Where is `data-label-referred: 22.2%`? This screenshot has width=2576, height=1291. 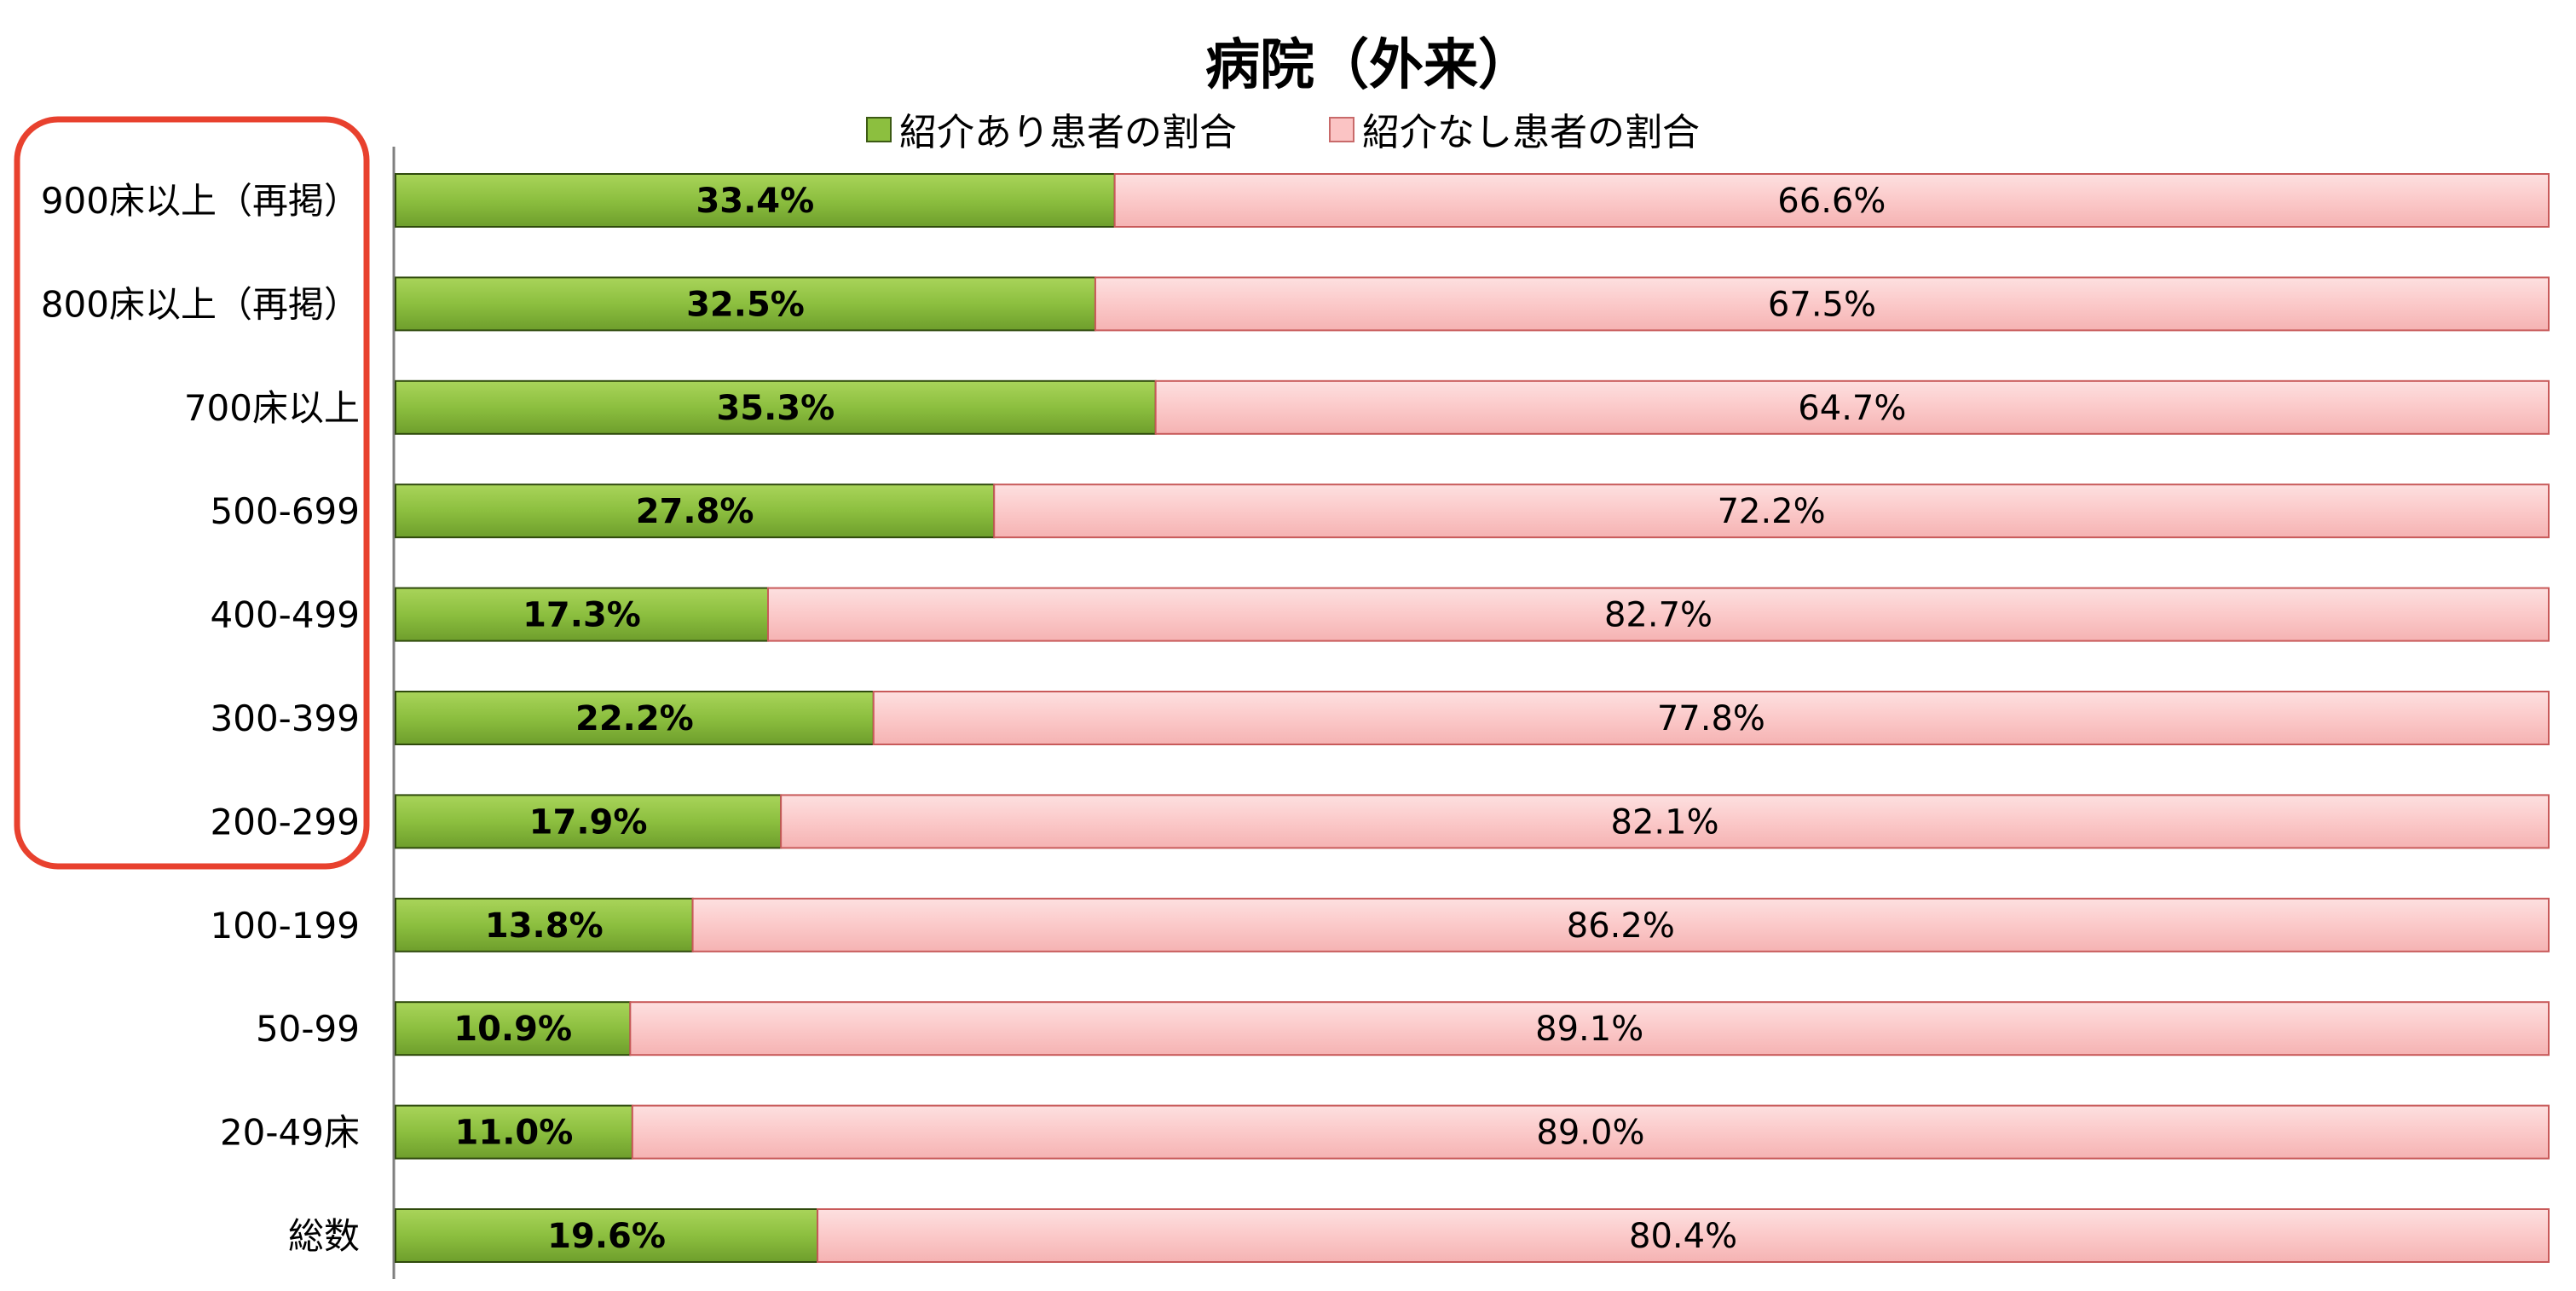
data-label-referred: 22.2% is located at coordinates (634, 718).